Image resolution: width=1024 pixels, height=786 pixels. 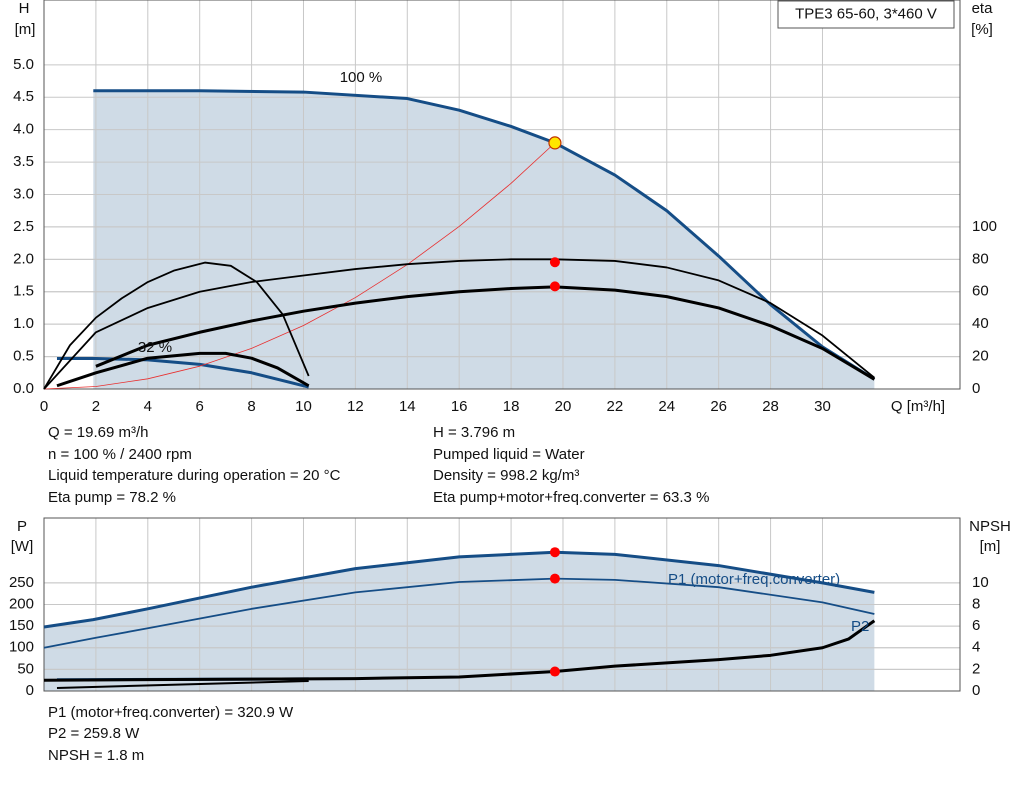 I want to click on x-tick-label: 12, so click(x=355, y=406).